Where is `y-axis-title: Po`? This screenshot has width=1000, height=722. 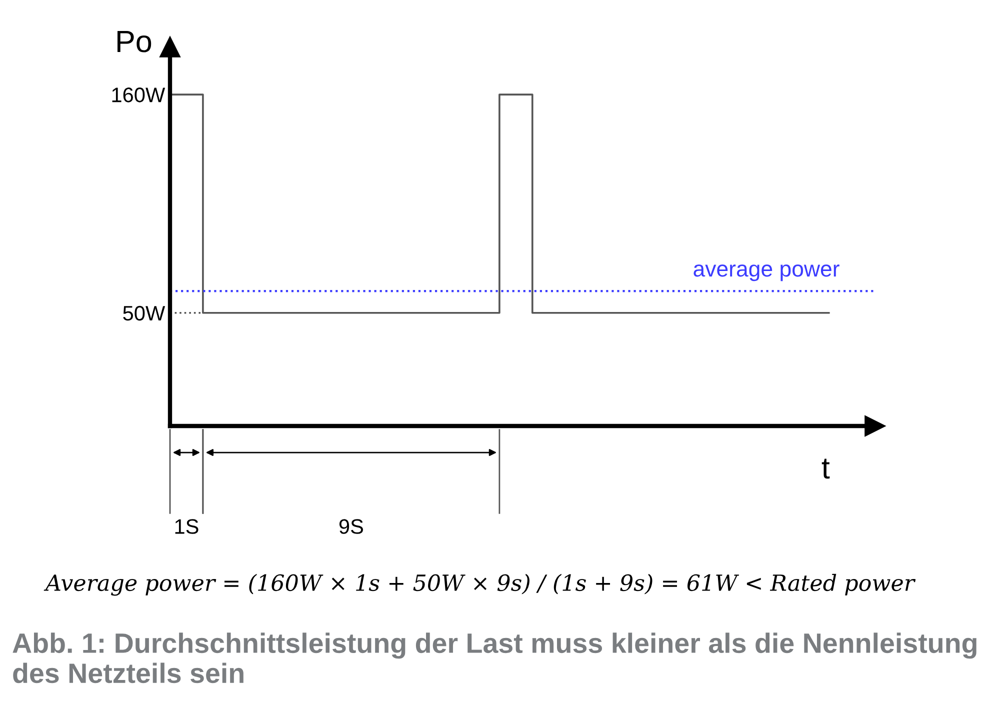 y-axis-title: Po is located at coordinates (135, 41).